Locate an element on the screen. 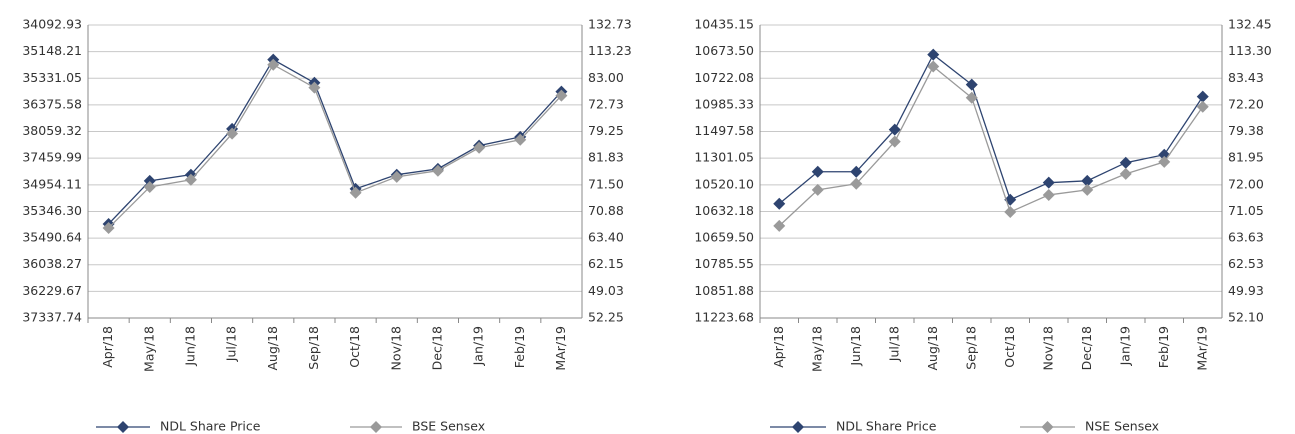  y-tick-label: 10659.50 is located at coordinates (724, 237).